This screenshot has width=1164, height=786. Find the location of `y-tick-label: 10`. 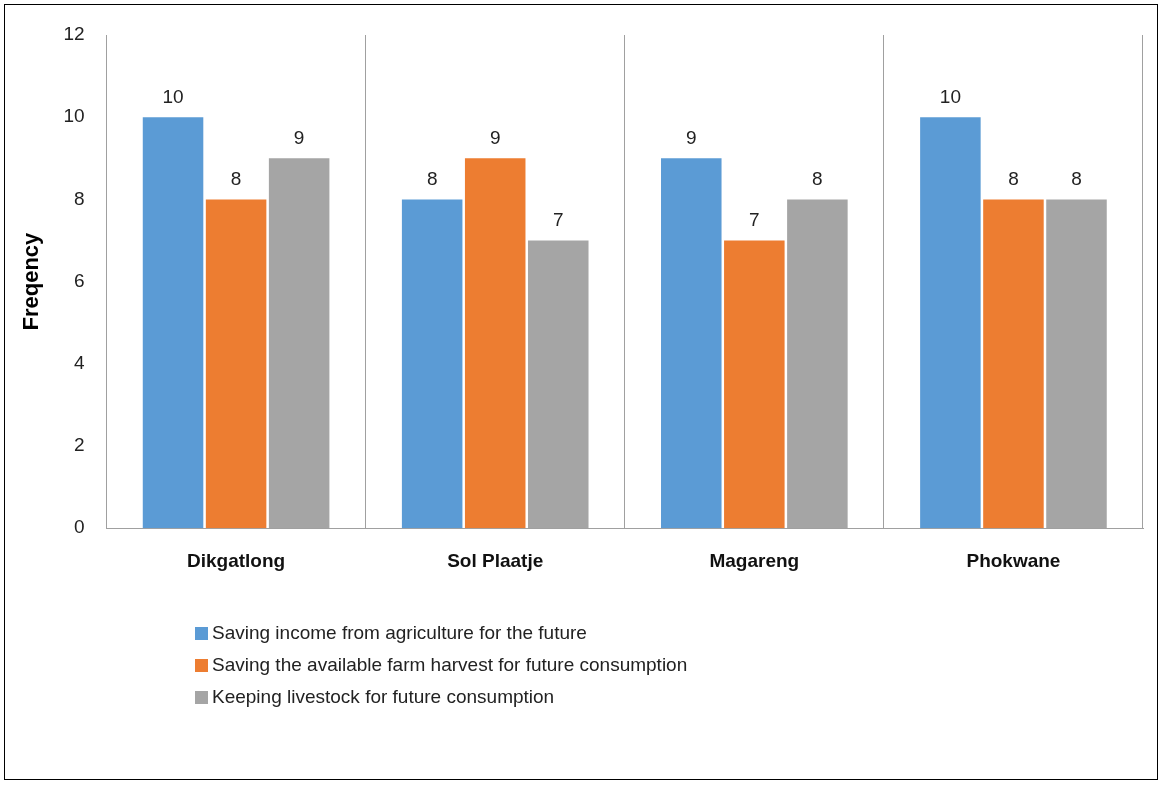

y-tick-label: 10 is located at coordinates (74, 116).